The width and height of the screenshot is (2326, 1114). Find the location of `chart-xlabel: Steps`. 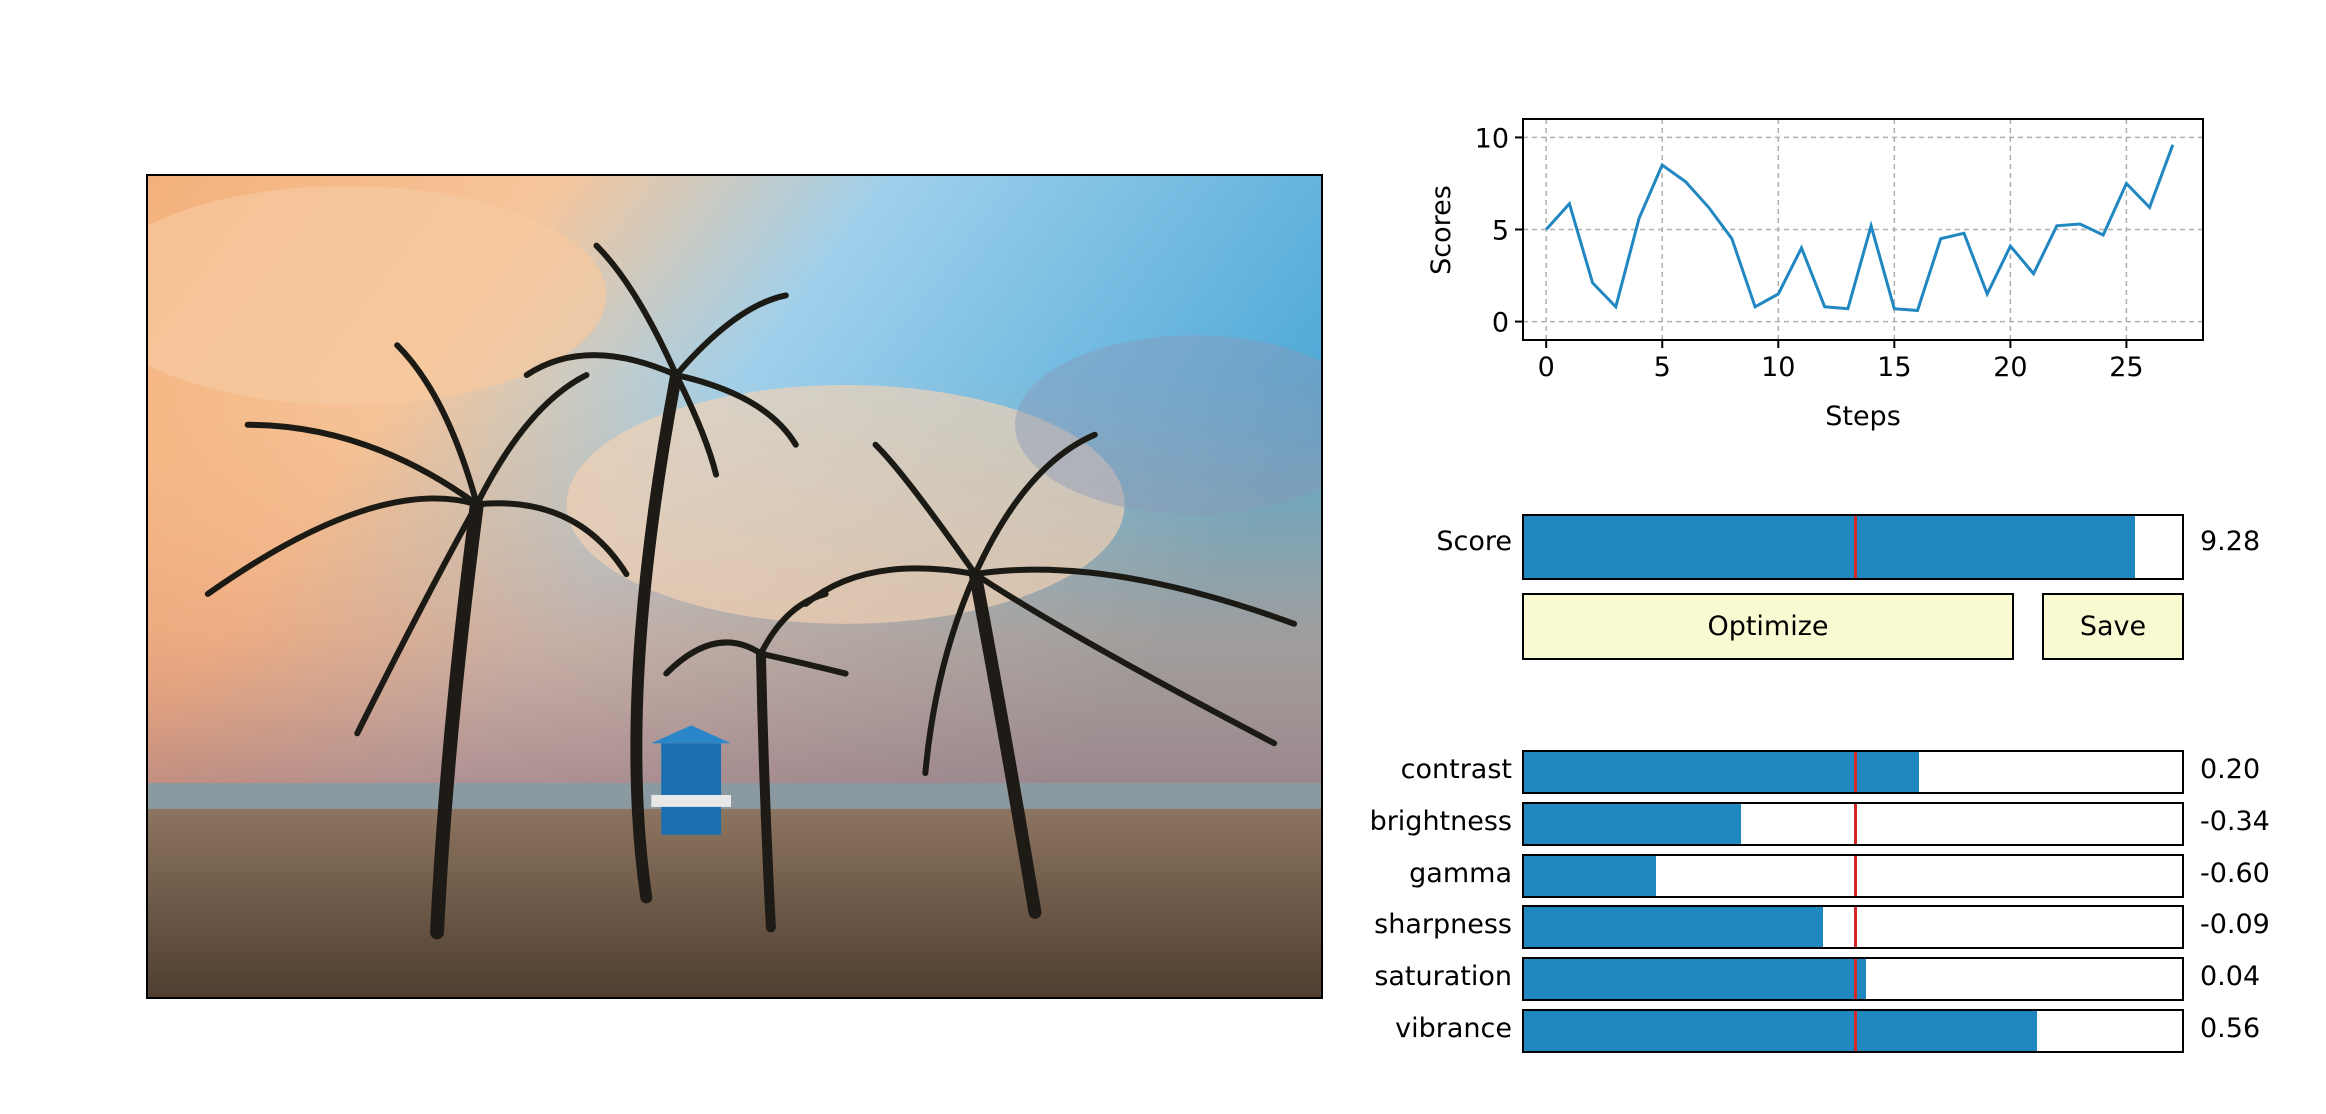

chart-xlabel: Steps is located at coordinates (1863, 416).